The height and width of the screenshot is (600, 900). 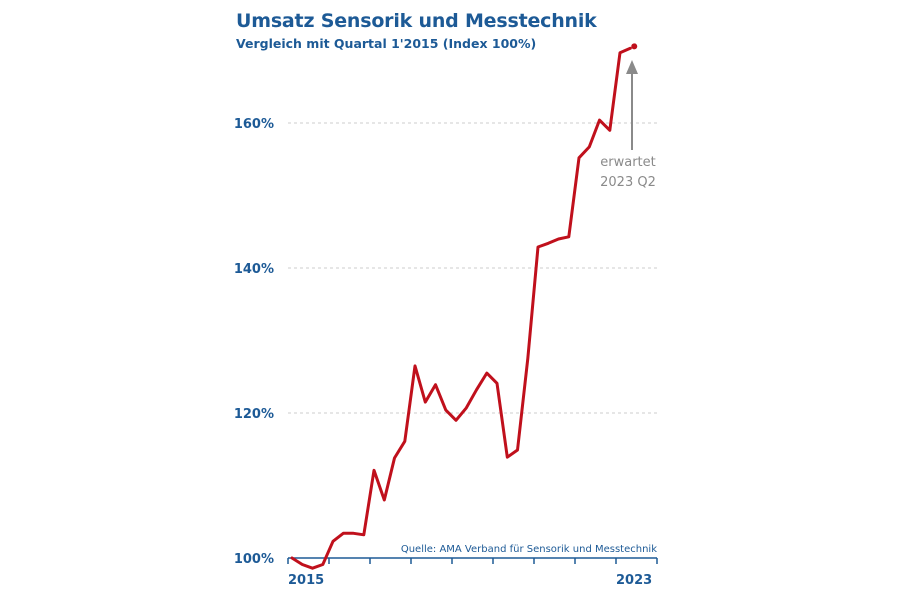 What do you see at coordinates (254, 559) in the screenshot?
I see `y-tick-label-100: 100%` at bounding box center [254, 559].